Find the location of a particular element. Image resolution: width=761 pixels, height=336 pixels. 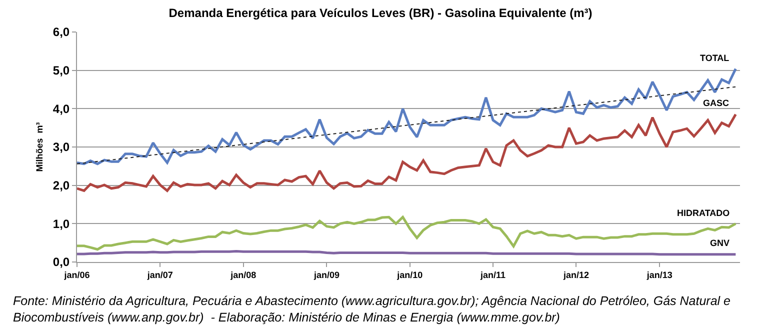

series-label: GNV is located at coordinates (720, 243).